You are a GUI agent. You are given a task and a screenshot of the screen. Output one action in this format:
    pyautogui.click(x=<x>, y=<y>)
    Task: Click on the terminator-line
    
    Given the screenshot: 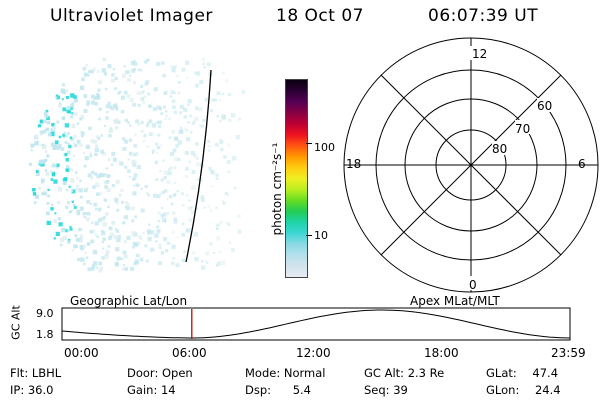 What is the action you would take?
    pyautogui.click(x=198, y=166)
    